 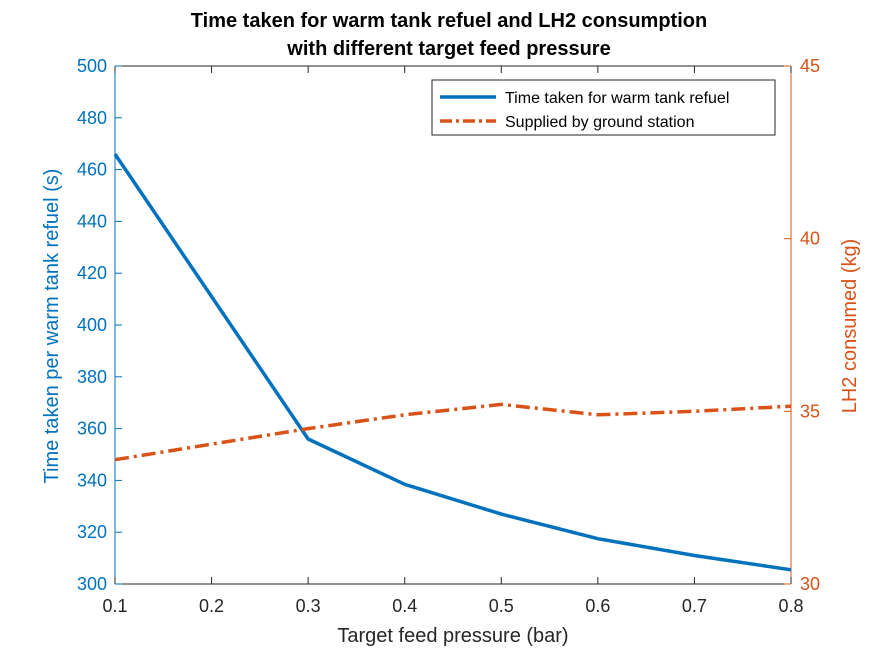 What do you see at coordinates (92, 273) in the screenshot?
I see `left-y-tick-label: 420` at bounding box center [92, 273].